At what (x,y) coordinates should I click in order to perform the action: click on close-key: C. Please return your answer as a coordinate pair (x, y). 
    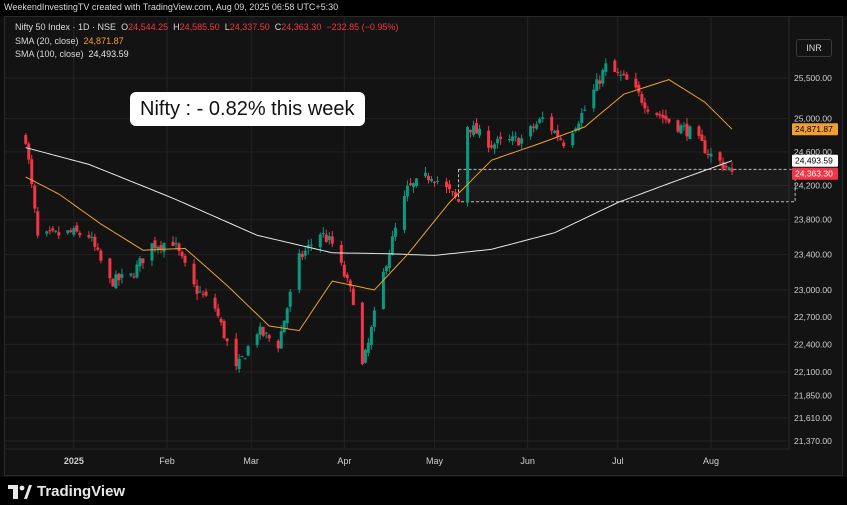
    Looking at the image, I should click on (278, 27).